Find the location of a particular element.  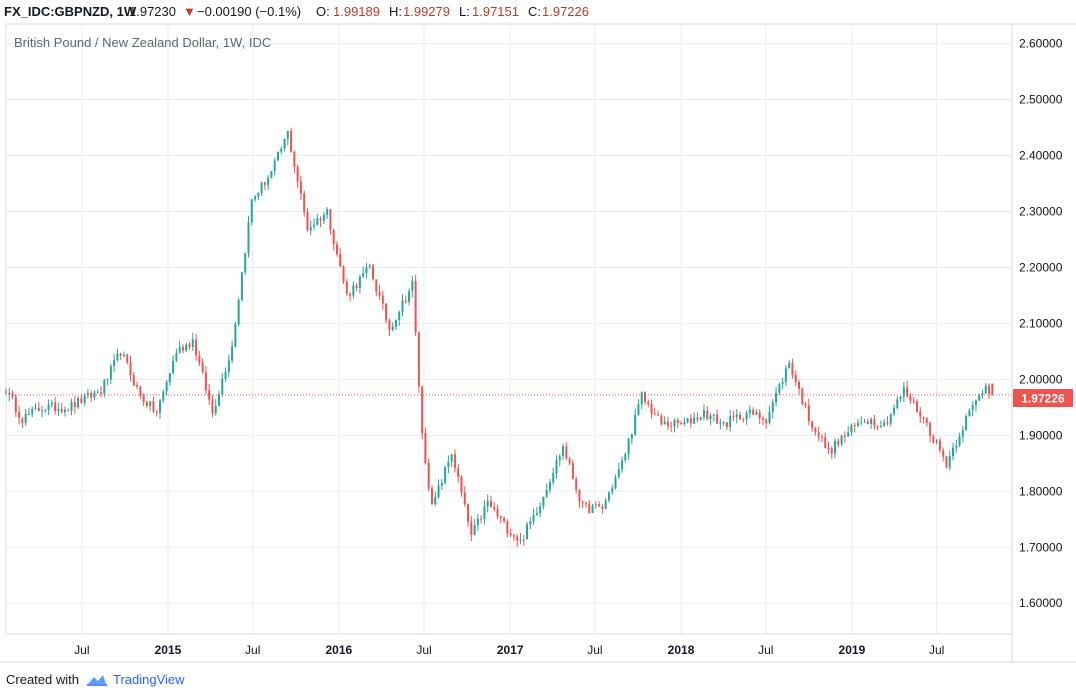

last-price-badge: 1.97226 is located at coordinates (1043, 398).